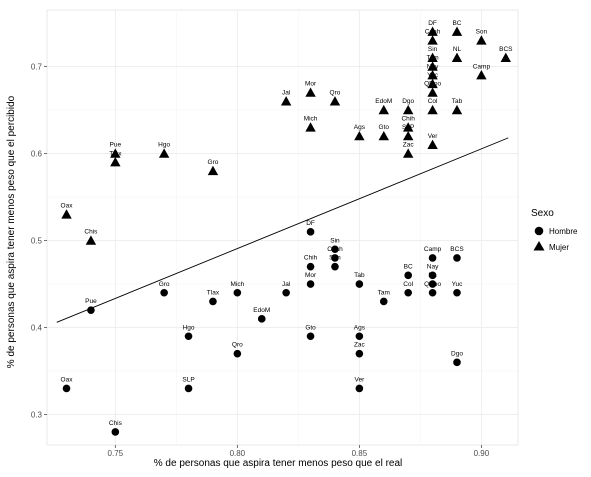  I want to click on point-hombre-dgo, so click(457, 362).